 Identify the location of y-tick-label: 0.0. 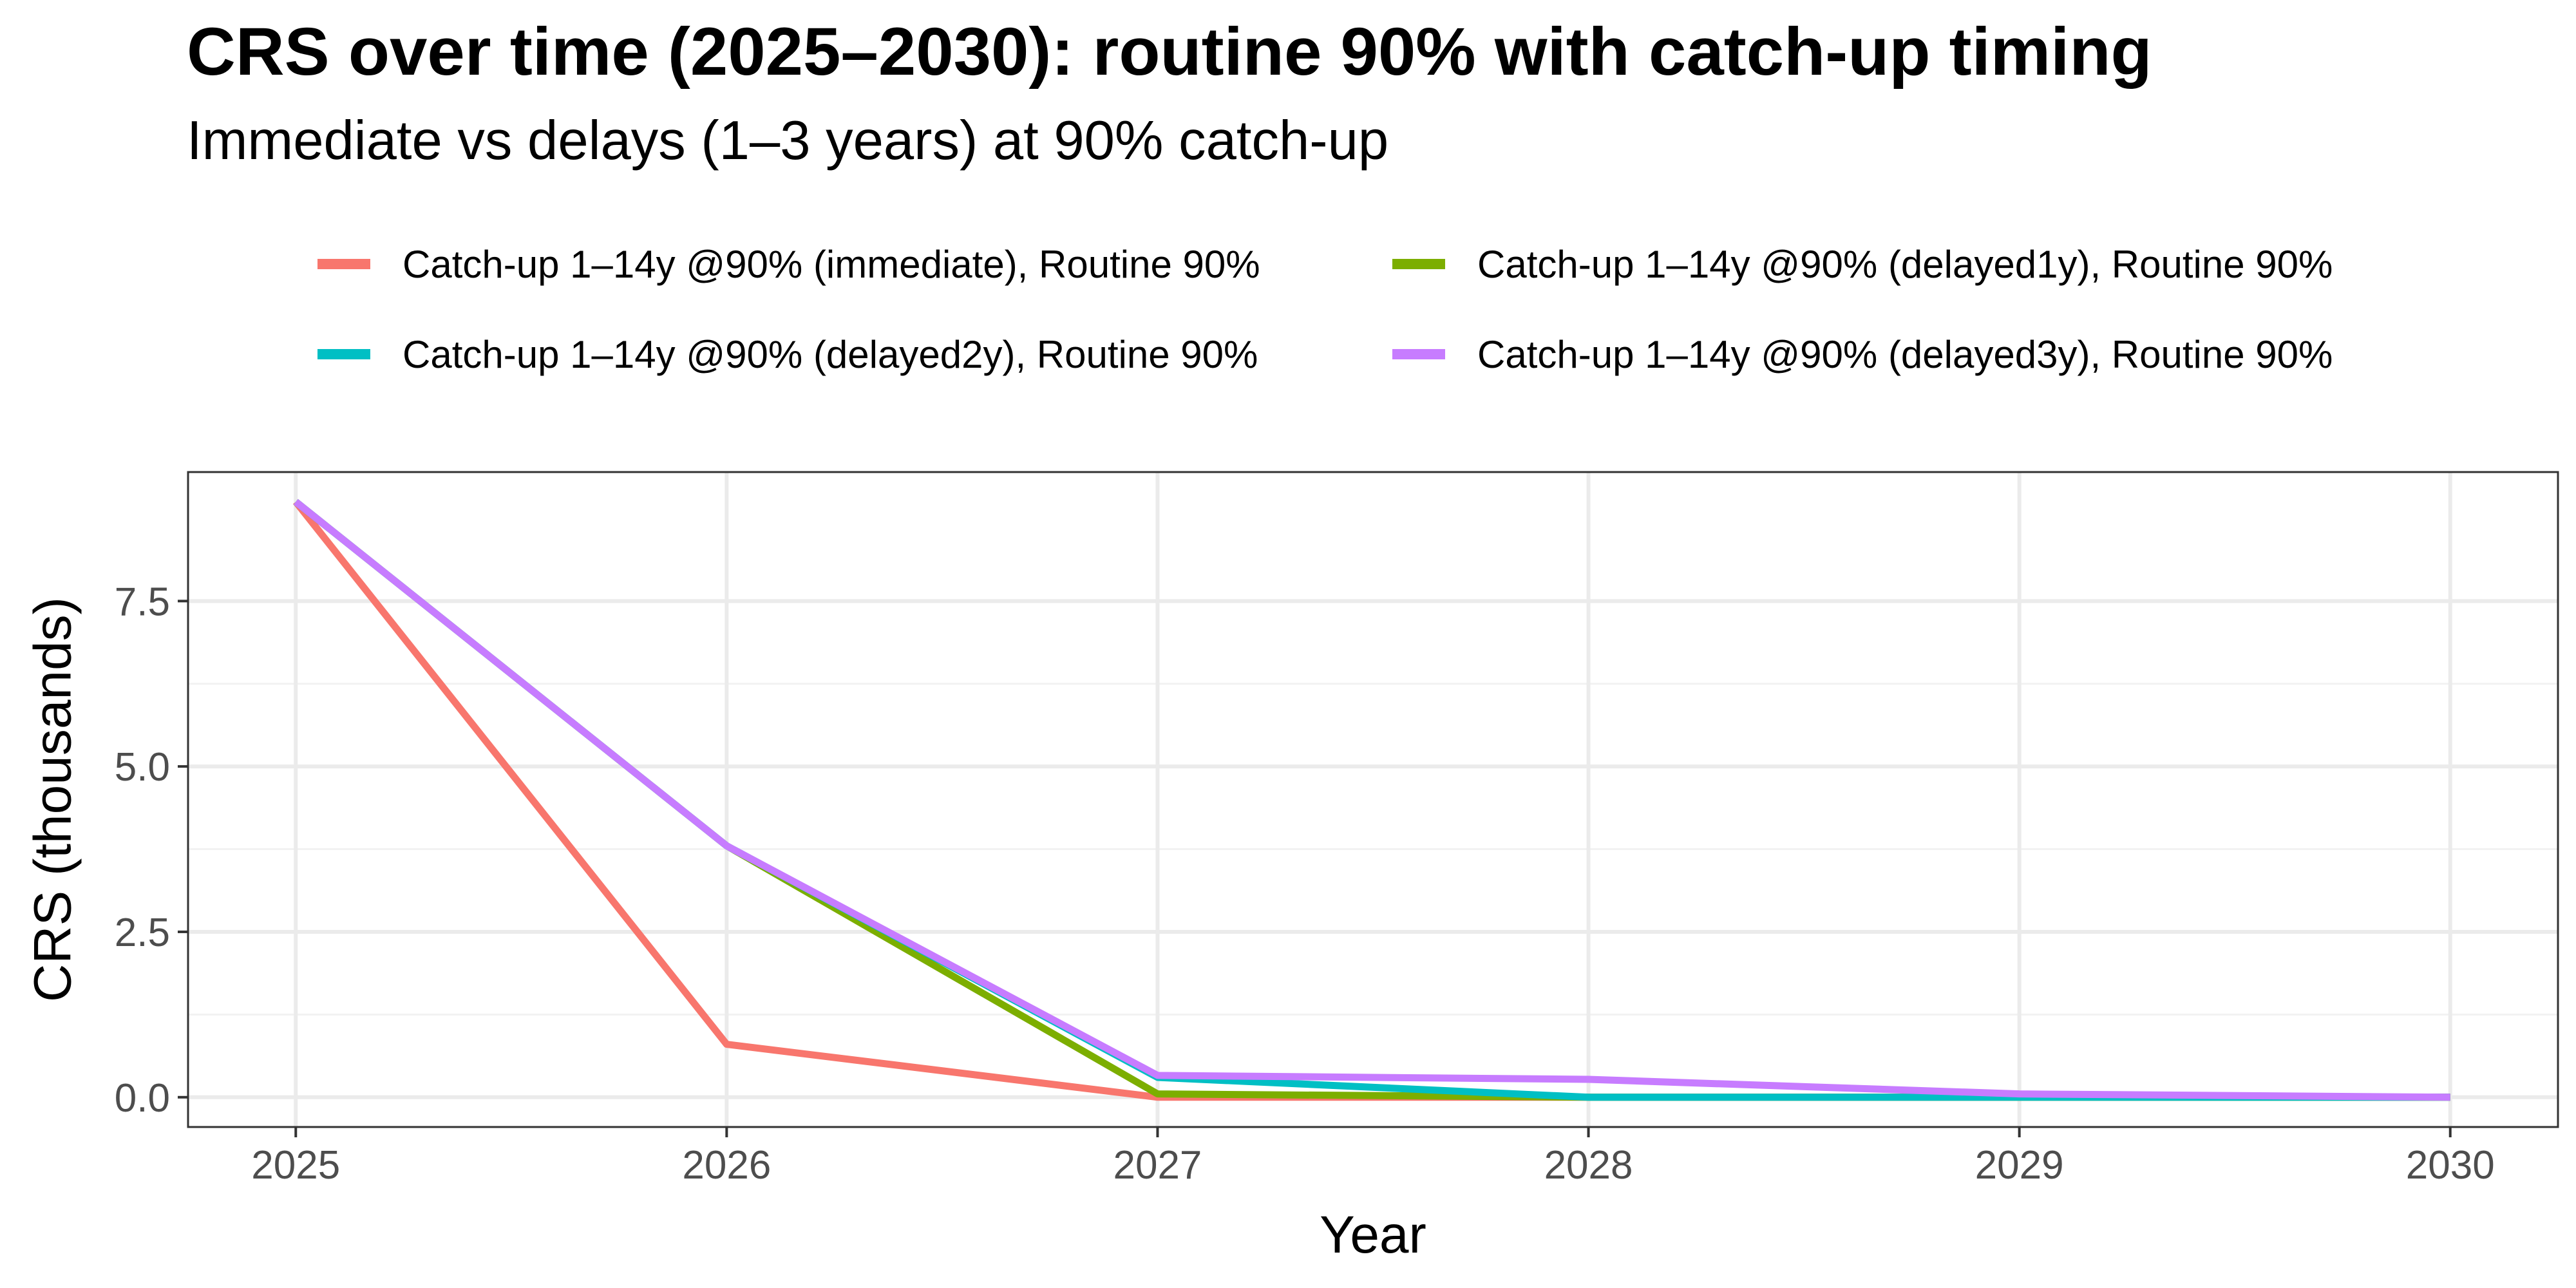
(143, 1098).